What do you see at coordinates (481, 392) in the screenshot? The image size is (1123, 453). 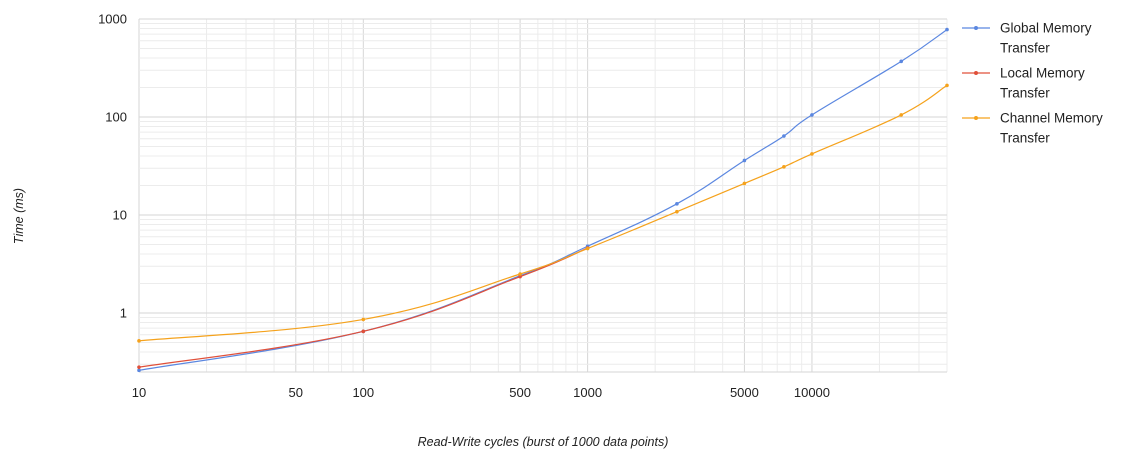 I see `x-tick-labels: 10 50 100 500 1000 5000 10000` at bounding box center [481, 392].